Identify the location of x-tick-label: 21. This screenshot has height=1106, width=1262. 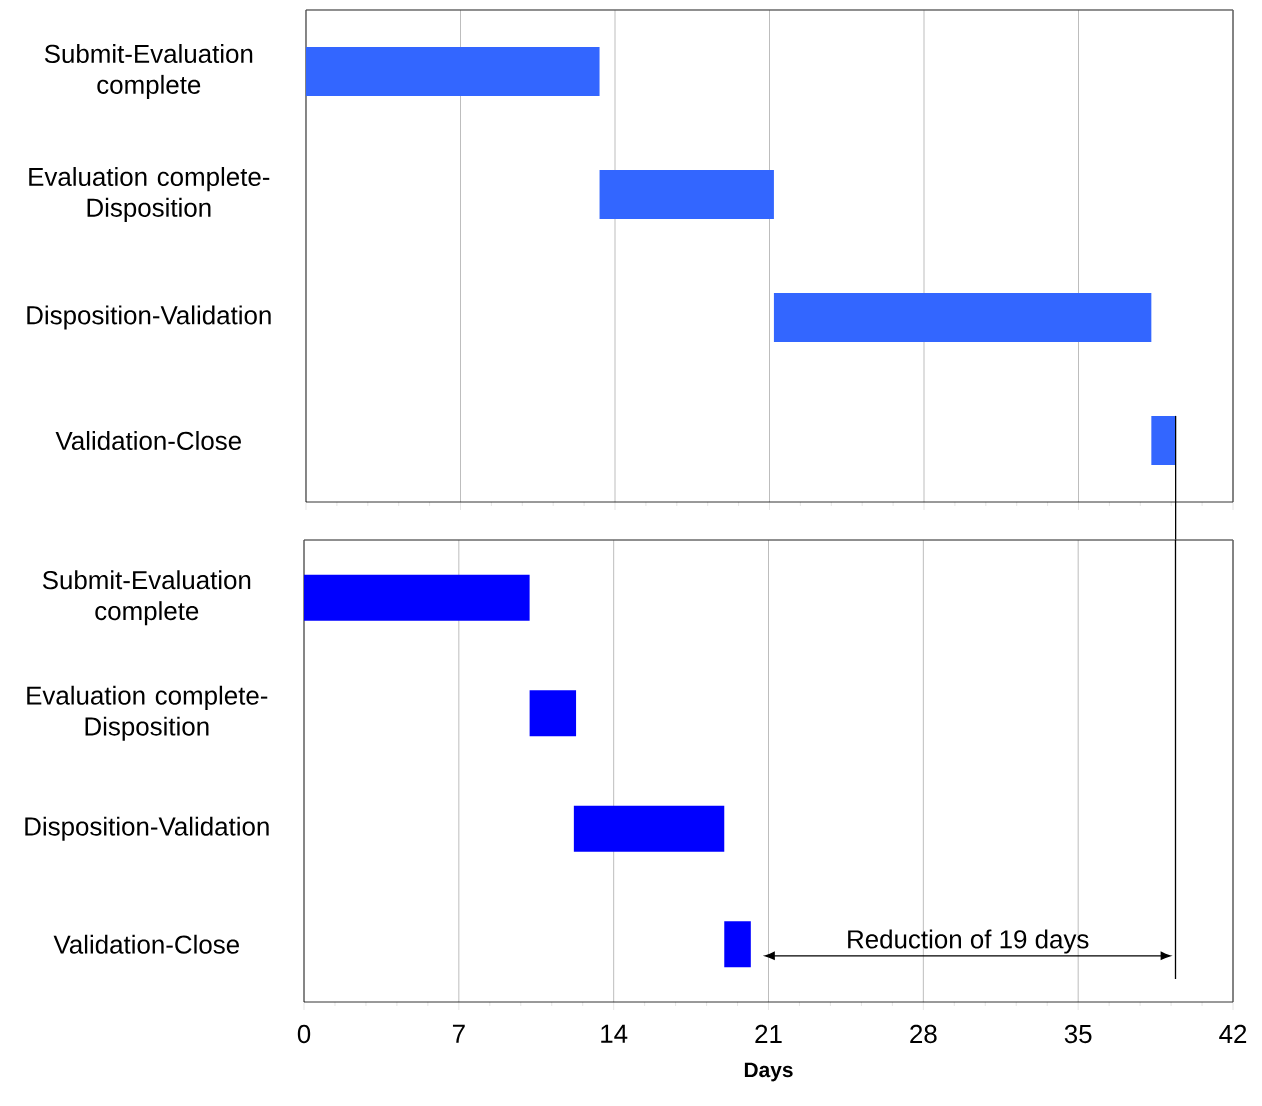
(768, 1033).